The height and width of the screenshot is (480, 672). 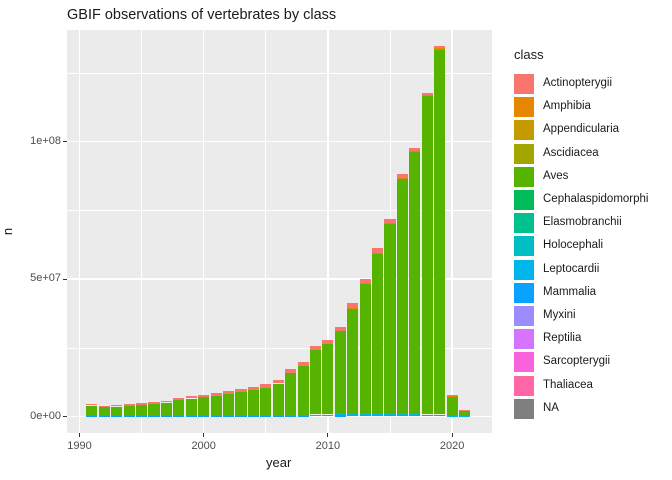 I want to click on x-major-gridline, so click(x=328, y=231).